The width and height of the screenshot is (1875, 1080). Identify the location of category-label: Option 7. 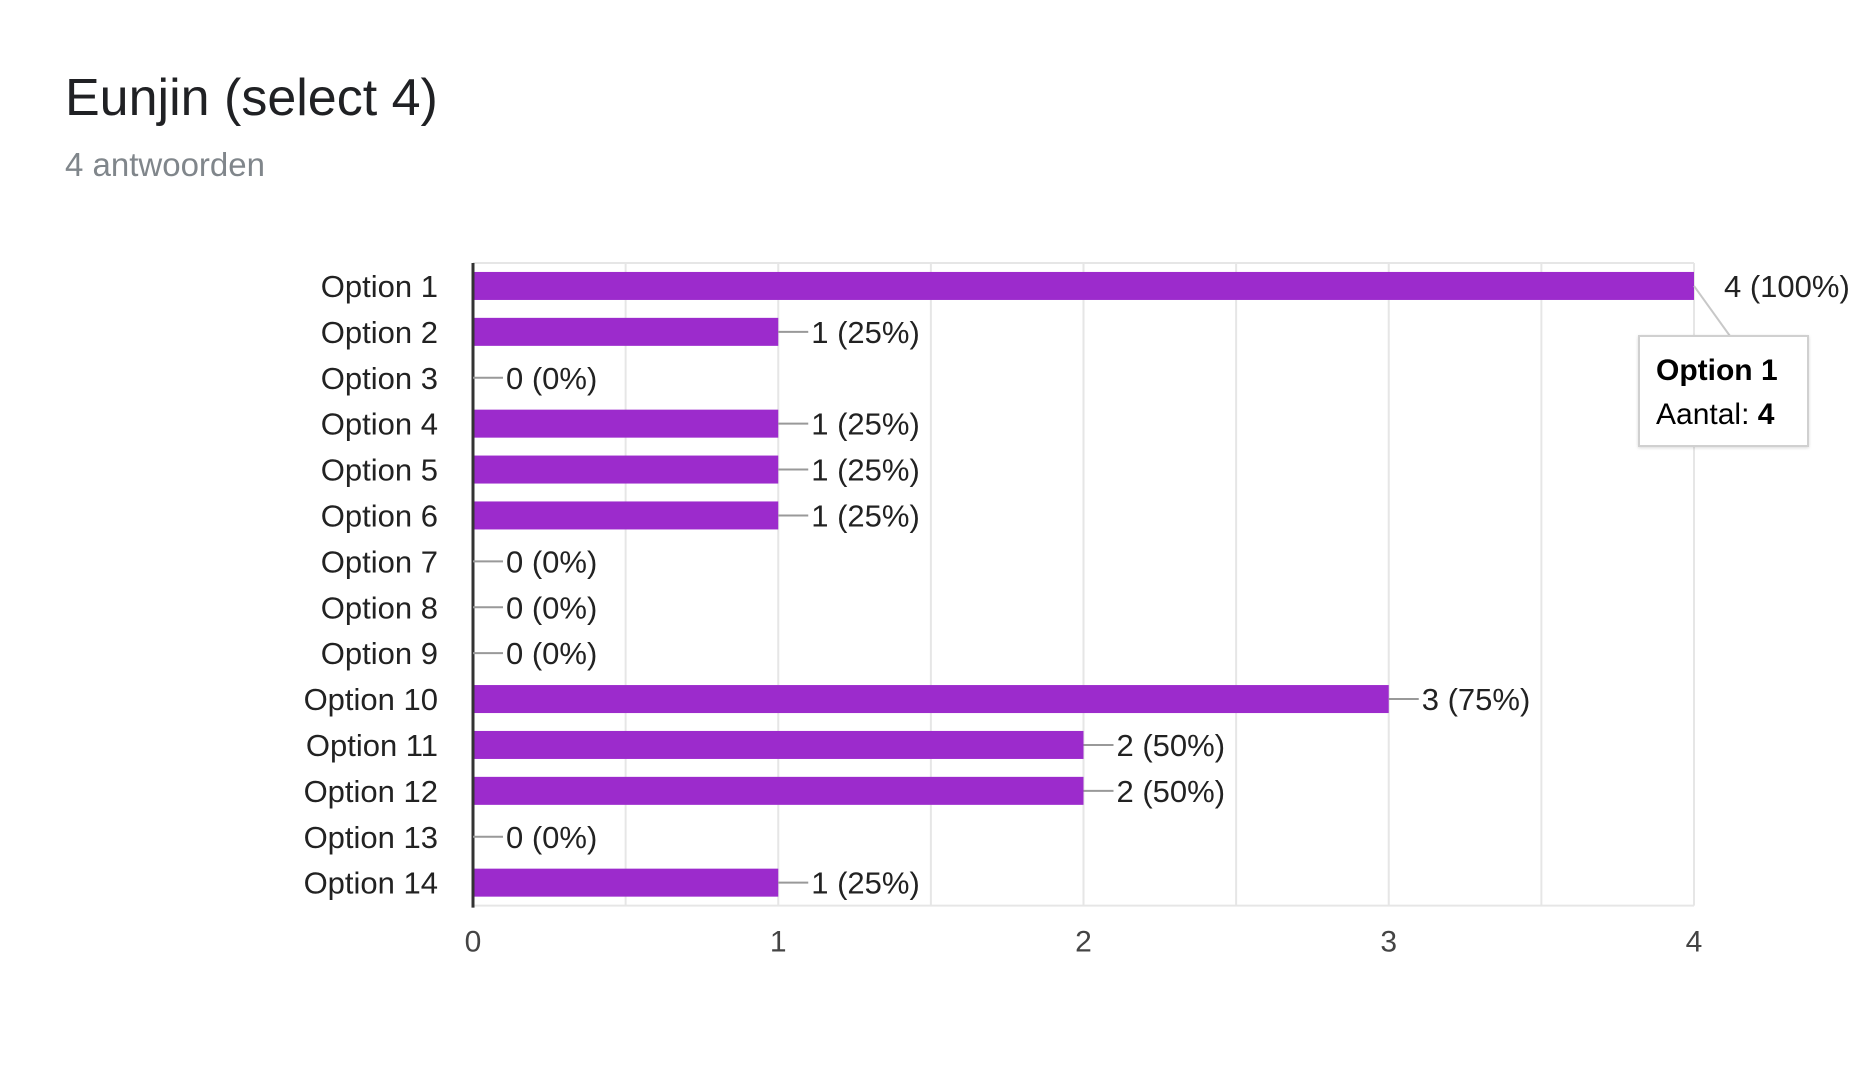
(379, 561).